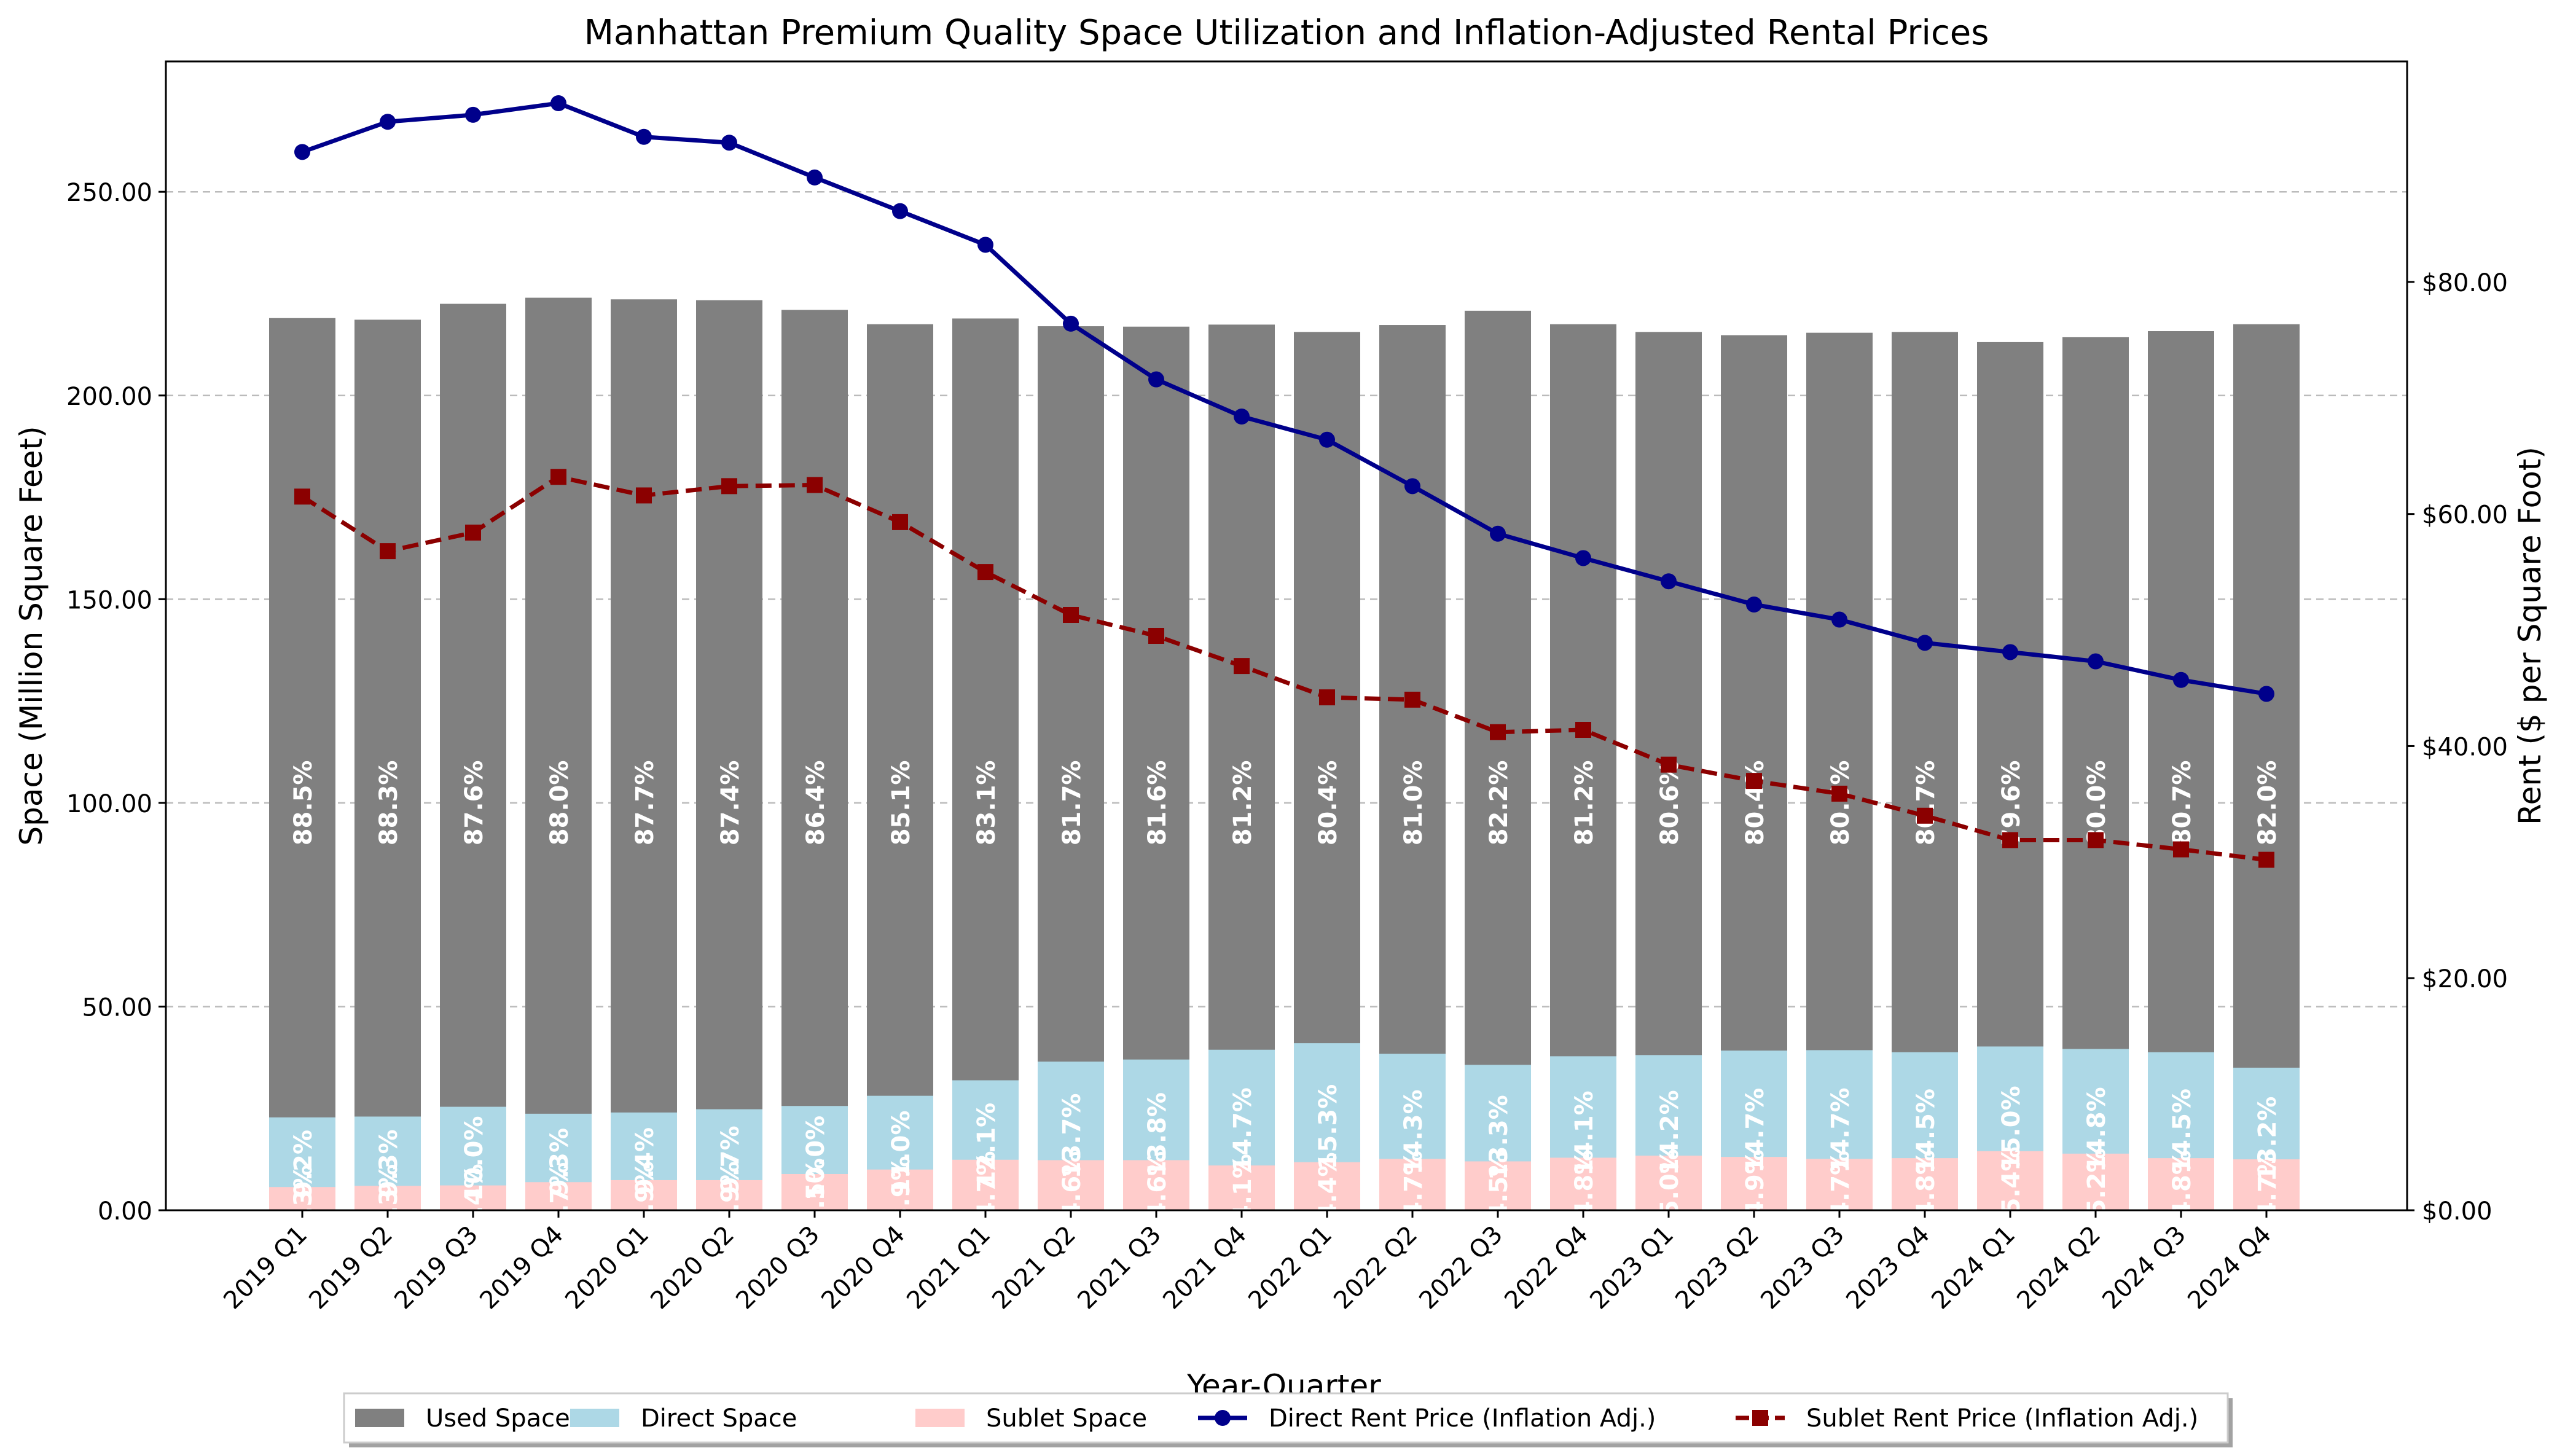 The height and width of the screenshot is (1456, 2565). Describe the element at coordinates (1841, 802) in the screenshot. I see `bar-label: 80.6%` at that location.